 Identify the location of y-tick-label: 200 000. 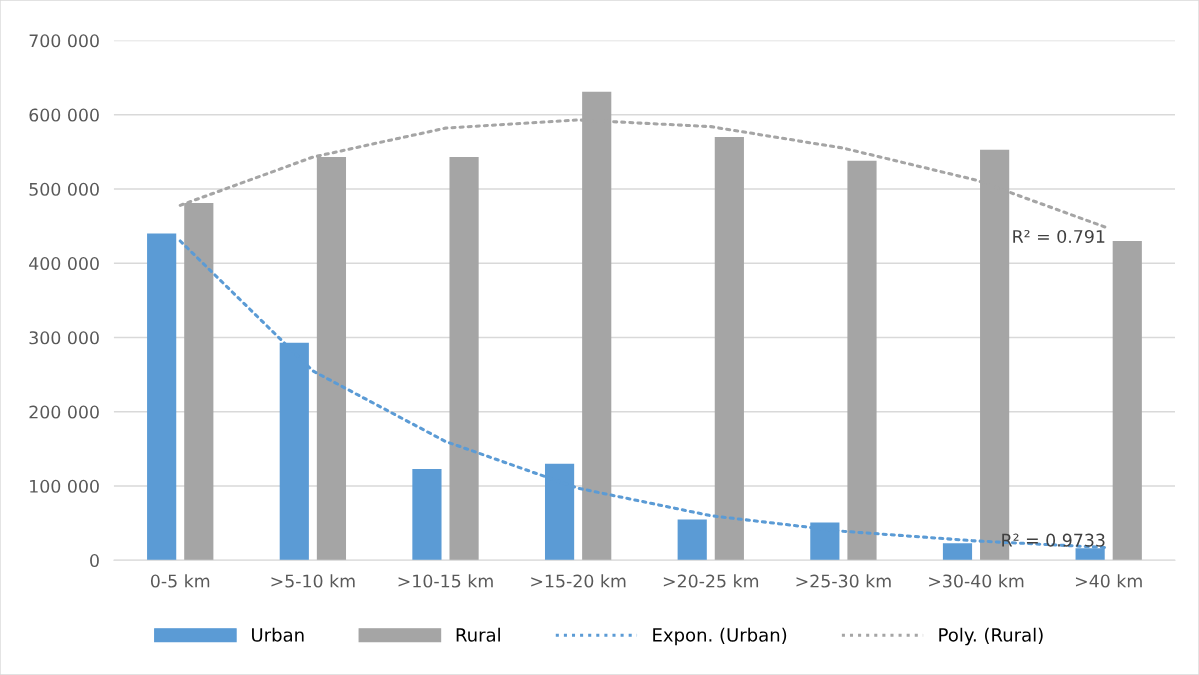
(64, 412).